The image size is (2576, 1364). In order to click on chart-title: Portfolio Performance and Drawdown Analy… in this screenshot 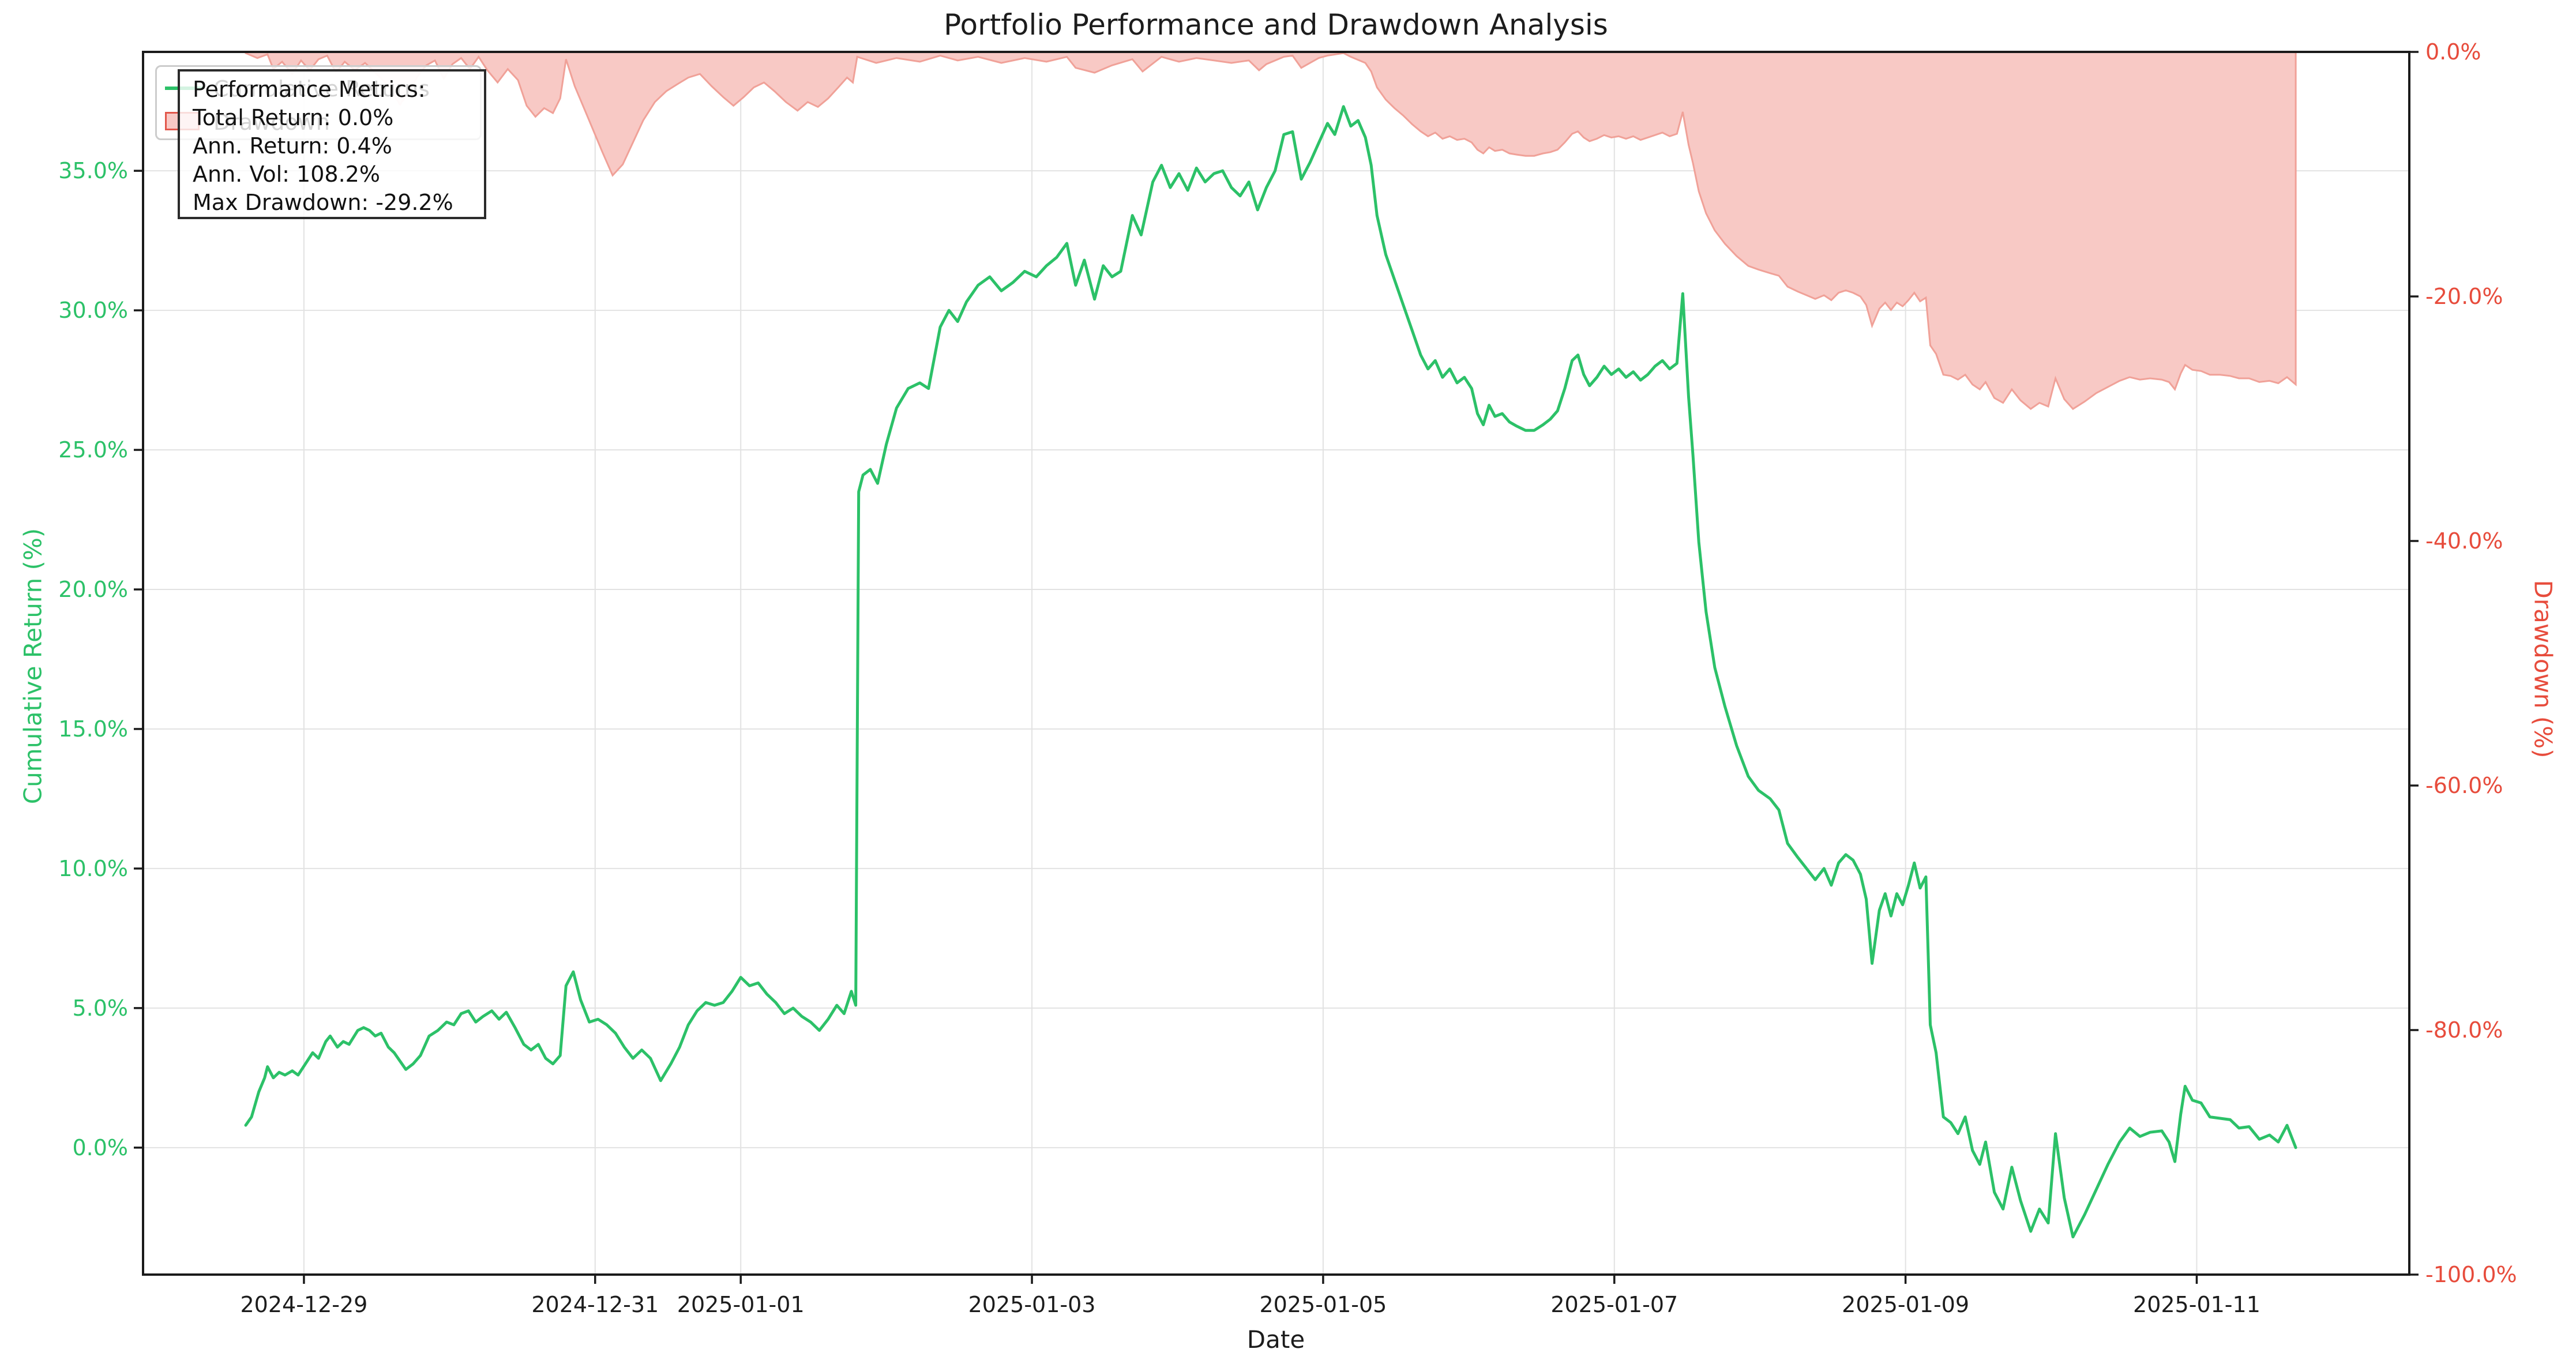, I will do `click(1276, 25)`.